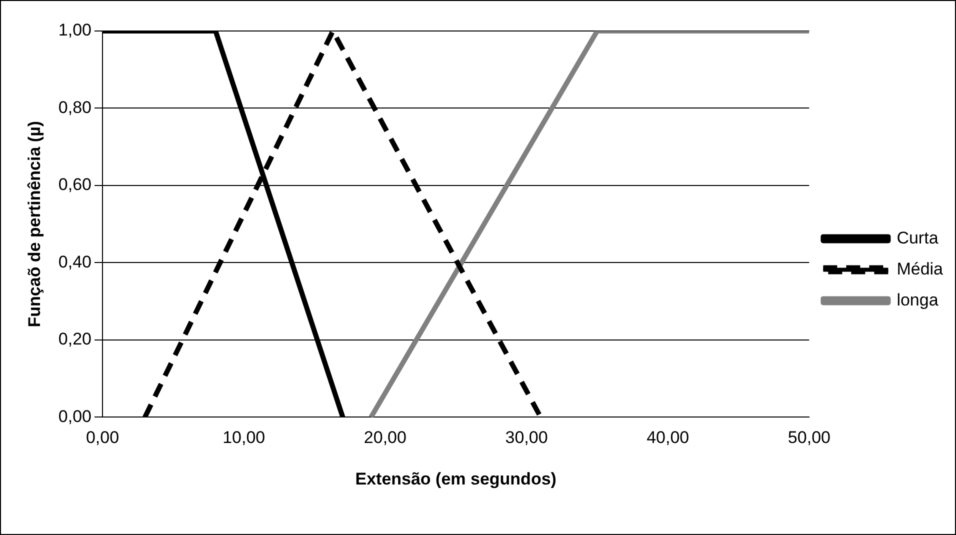 The height and width of the screenshot is (535, 956). Describe the element at coordinates (75, 107) in the screenshot. I see `y-tick-label: 0,80` at that location.